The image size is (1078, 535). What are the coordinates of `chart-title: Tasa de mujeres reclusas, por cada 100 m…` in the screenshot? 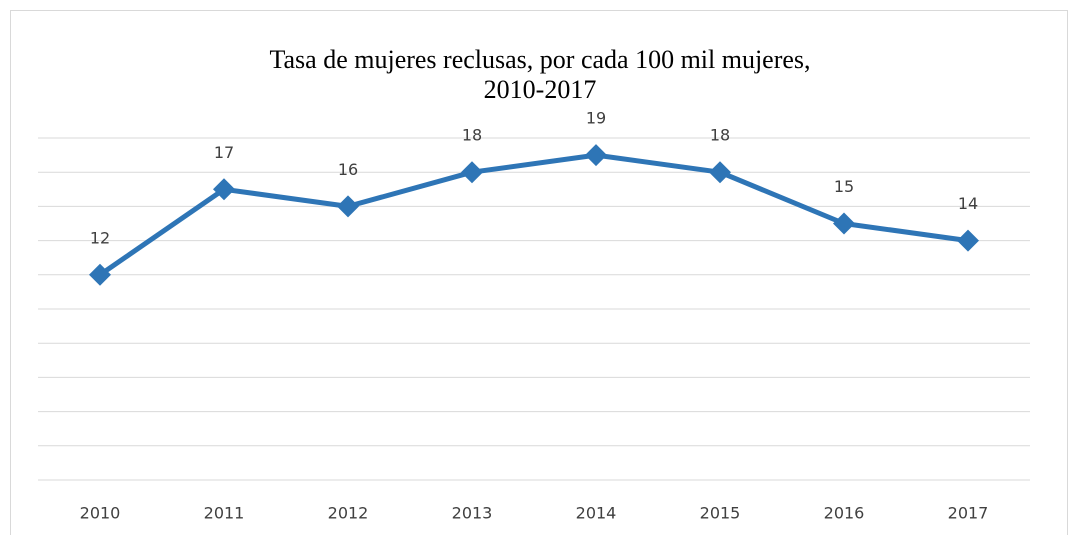 It's located at (539, 59).